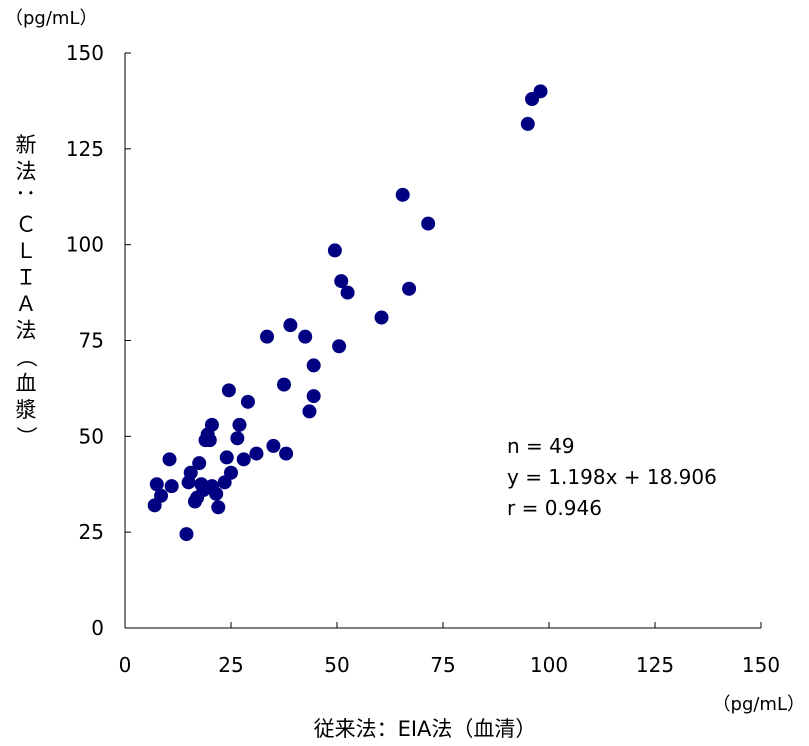 Image resolution: width=809 pixels, height=746 pixels. Describe the element at coordinates (125, 665) in the screenshot. I see `x-tick-label: 0` at that location.